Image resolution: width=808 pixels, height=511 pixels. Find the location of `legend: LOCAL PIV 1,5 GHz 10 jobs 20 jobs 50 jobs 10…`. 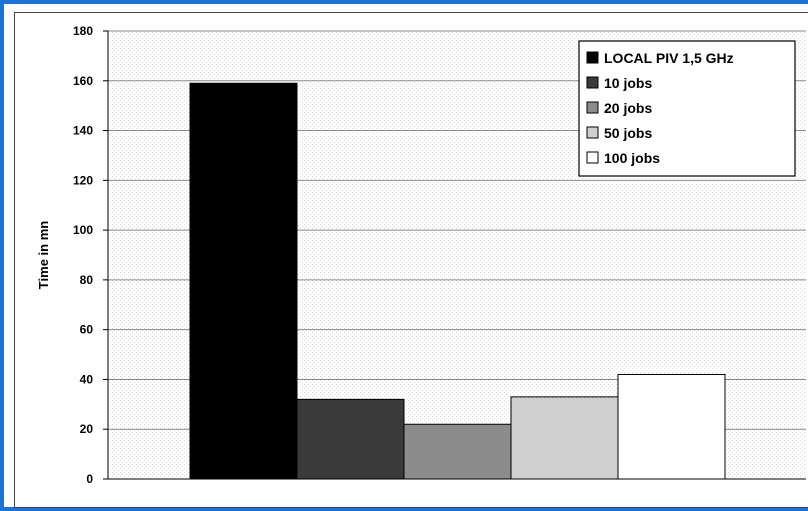

legend: LOCAL PIV 1,5 GHz 10 jobs 20 jobs 50 jobs 10… is located at coordinates (687, 108).